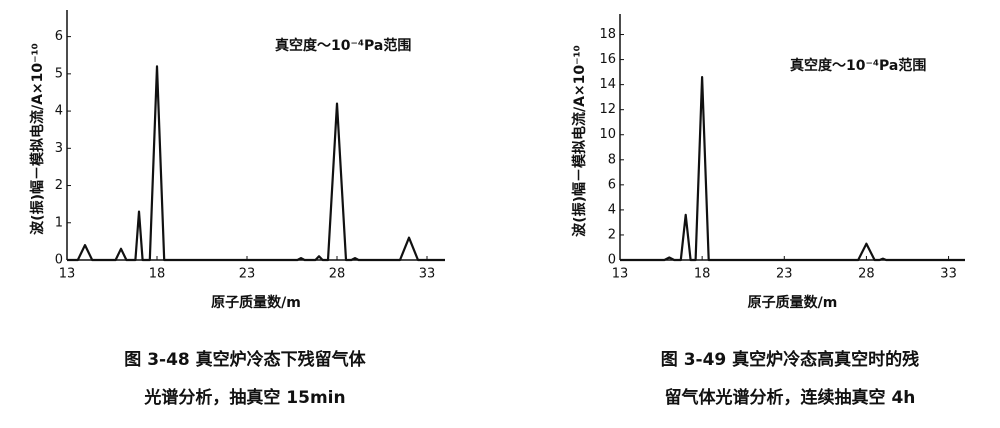  What do you see at coordinates (607, 109) in the screenshot?
I see `y-tick-label: 12` at bounding box center [607, 109].